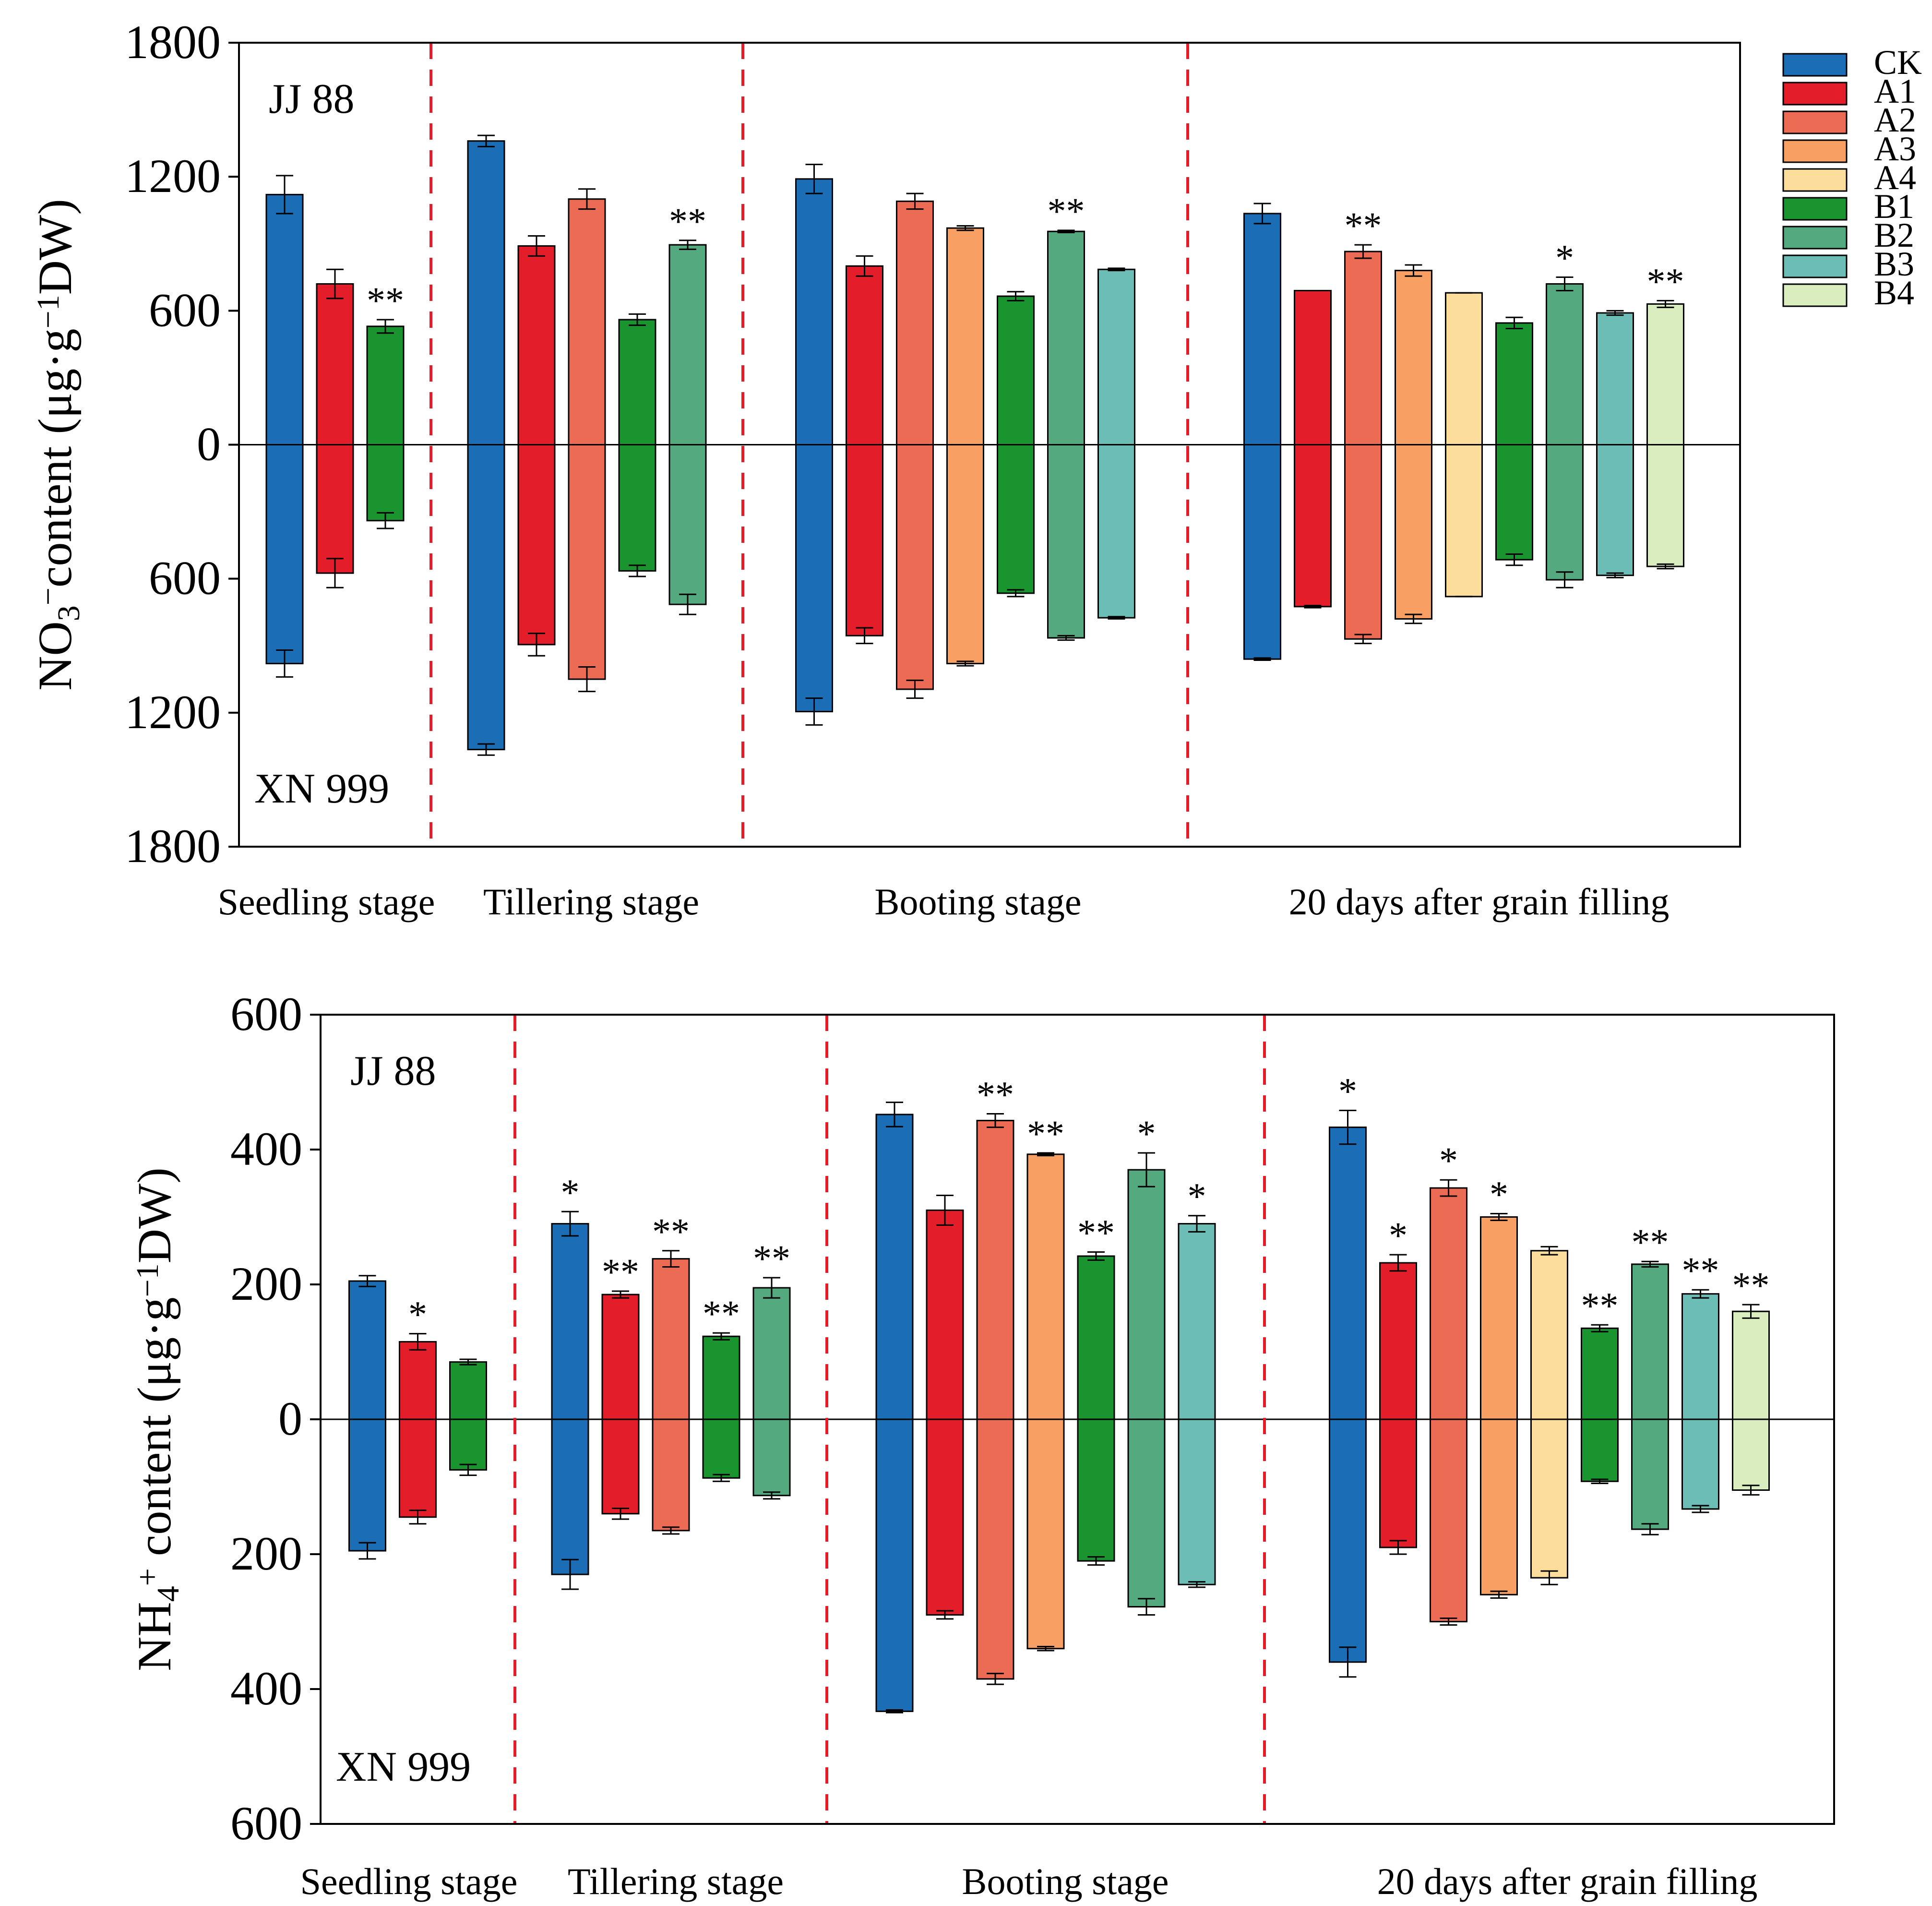 Image resolution: width=1932 pixels, height=1906 pixels. What do you see at coordinates (147, 1577) in the screenshot?
I see `y-axis-label-part: +` at bounding box center [147, 1577].